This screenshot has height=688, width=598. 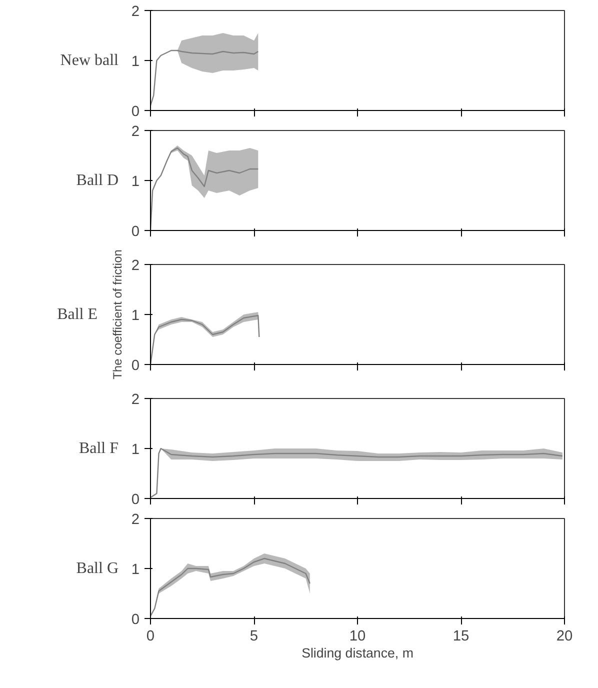 What do you see at coordinates (77, 314) in the screenshot?
I see `text: Ball E` at bounding box center [77, 314].